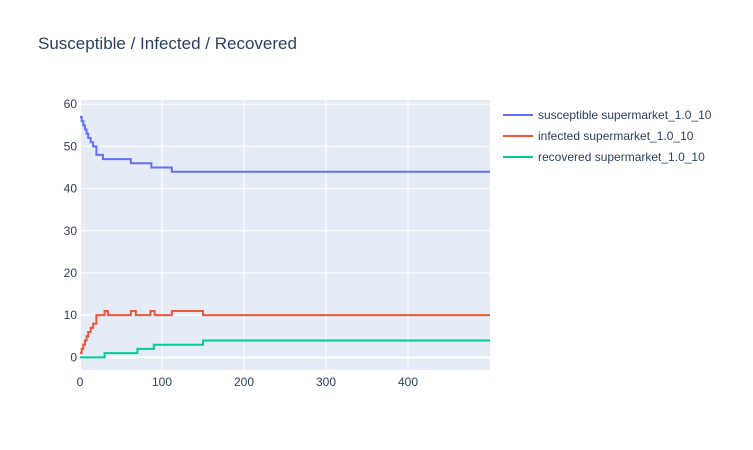 This screenshot has height=450, width=753. Describe the element at coordinates (71, 315) in the screenshot. I see `y-tick-label: 10` at that location.